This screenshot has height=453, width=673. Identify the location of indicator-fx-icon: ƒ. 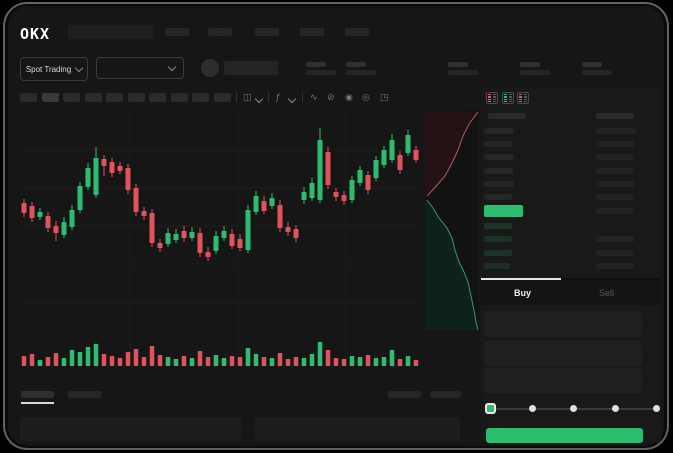
(278, 97).